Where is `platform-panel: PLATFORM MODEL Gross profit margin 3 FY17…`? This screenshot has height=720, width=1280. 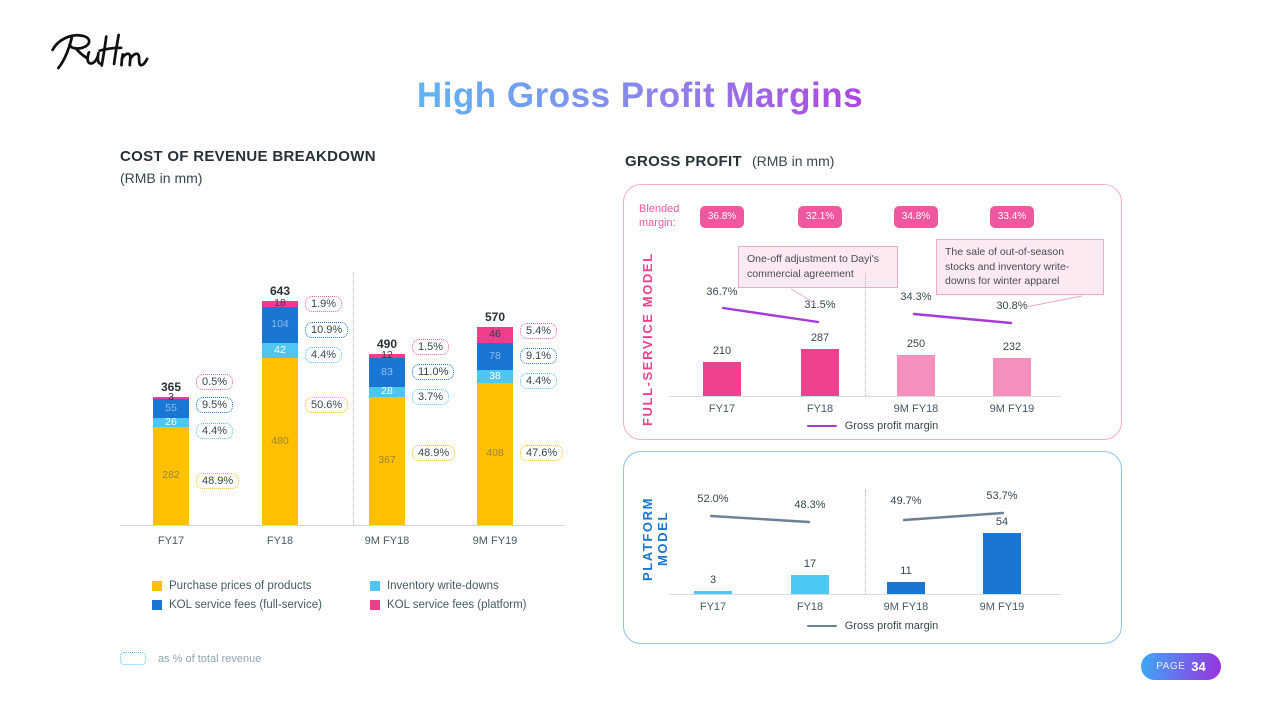 platform-panel: PLATFORM MODEL Gross profit margin 3 FY17… is located at coordinates (872, 547).